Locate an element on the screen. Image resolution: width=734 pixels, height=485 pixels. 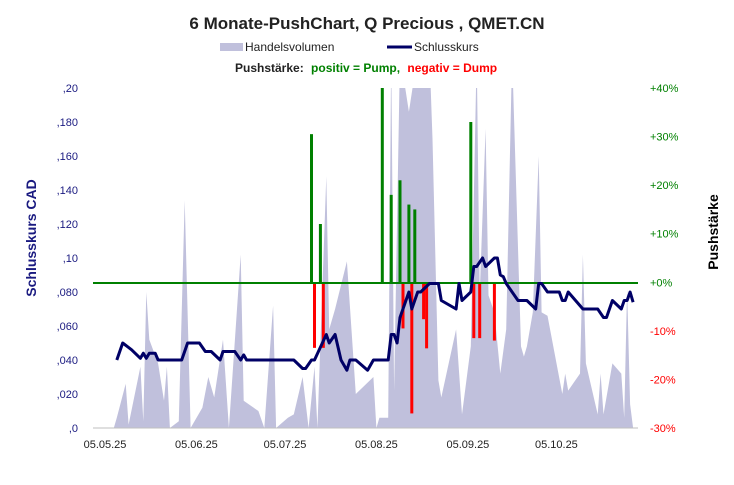
x-tick-label: 05.09.25 is located at coordinates (467, 445).